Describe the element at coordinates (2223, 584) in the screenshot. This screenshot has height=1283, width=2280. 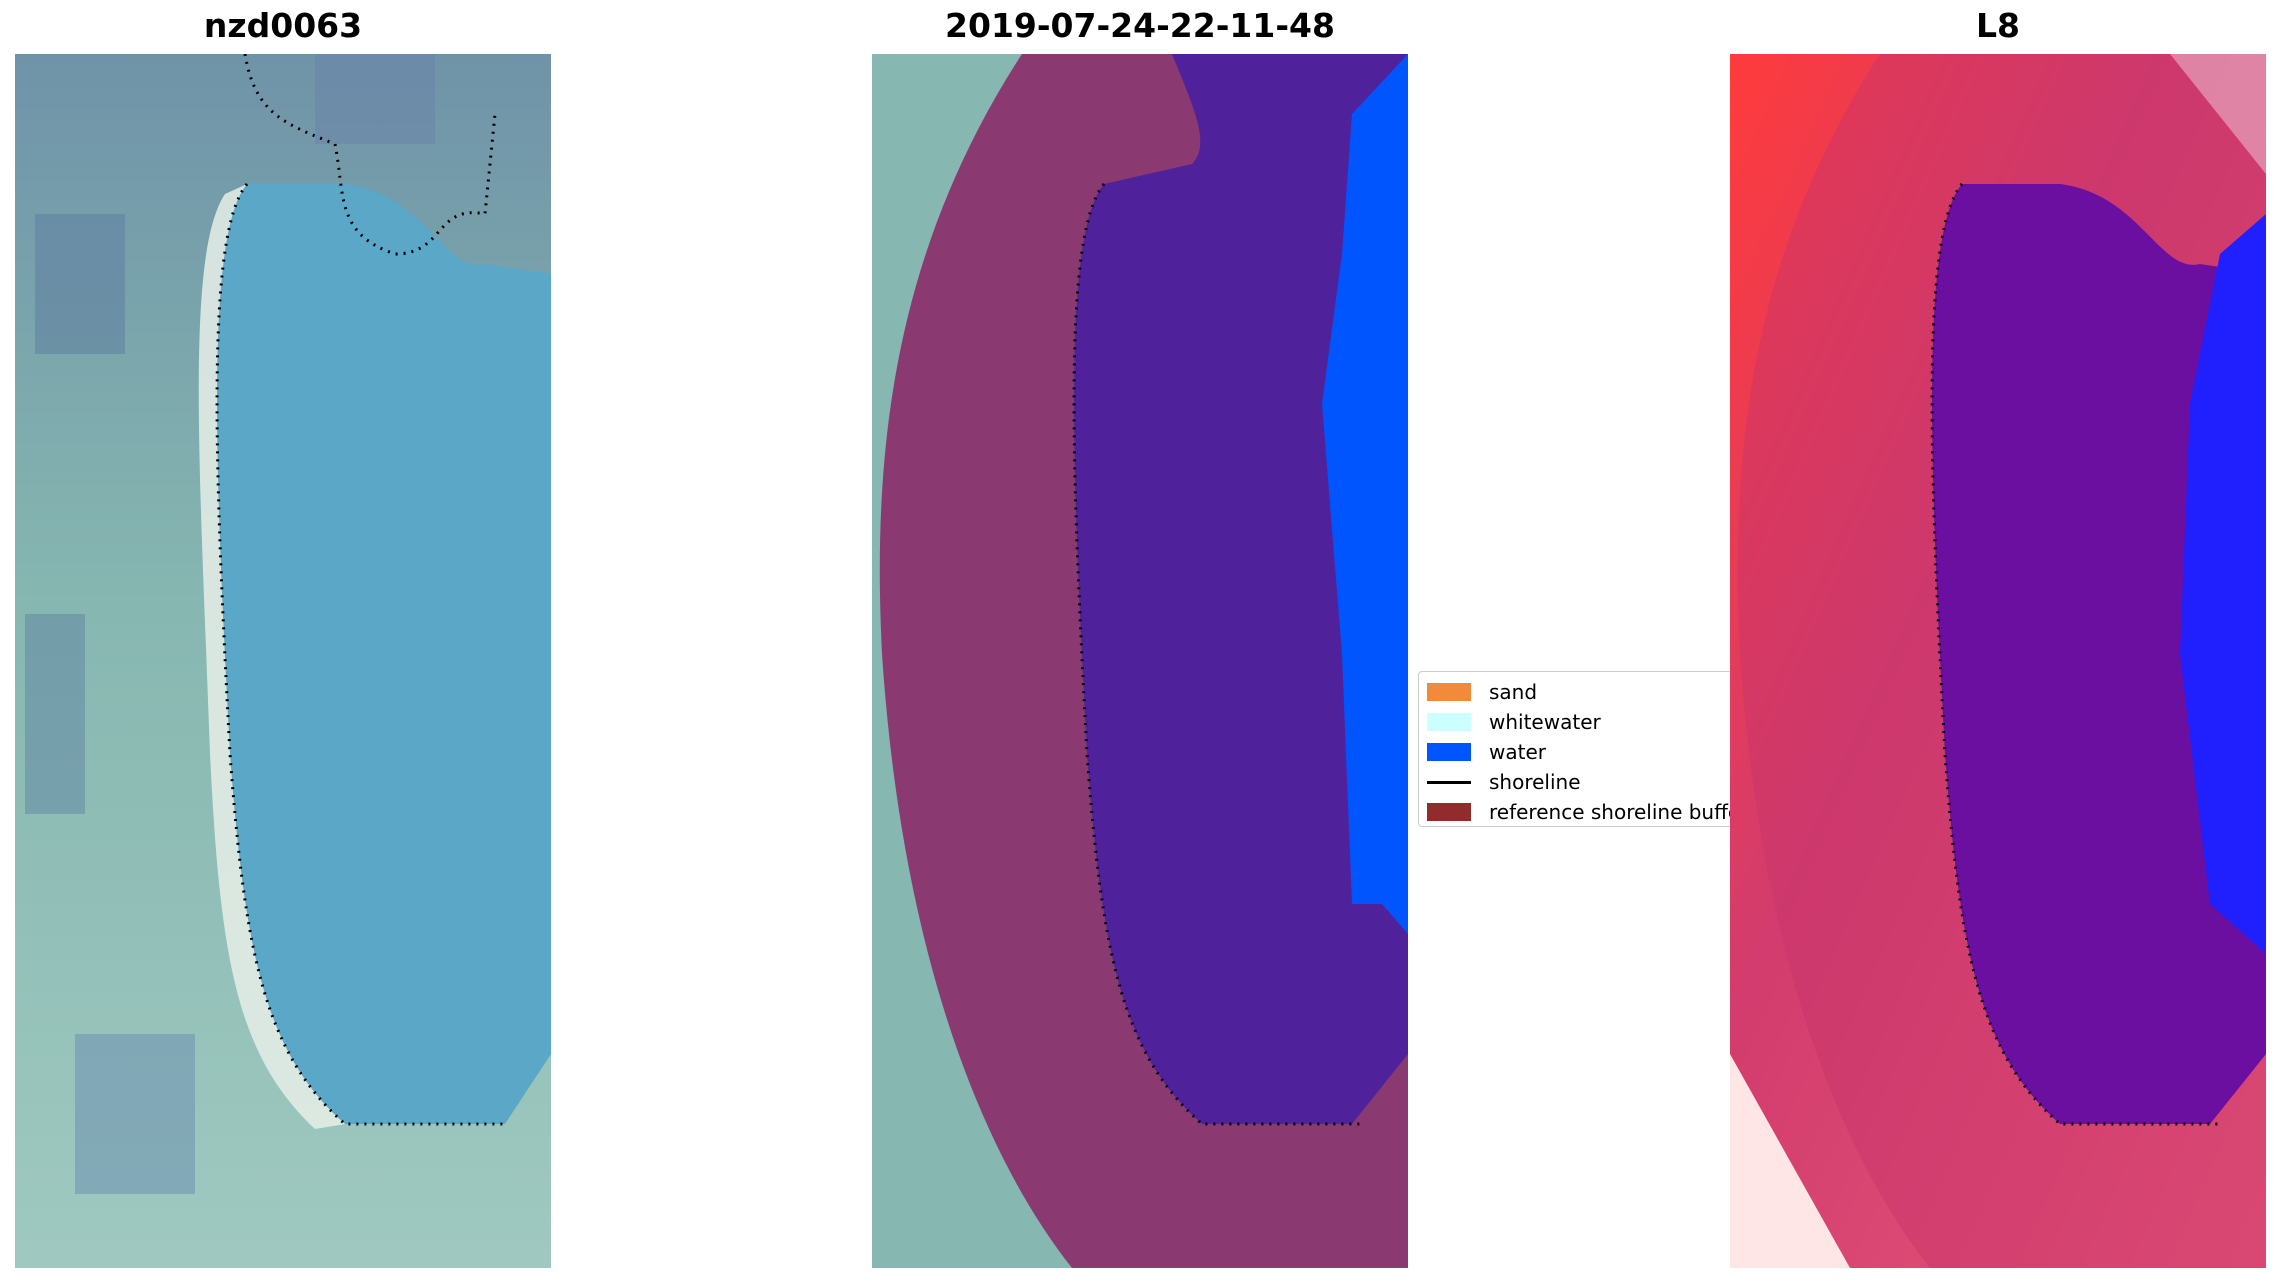
I see `sea-index` at that location.